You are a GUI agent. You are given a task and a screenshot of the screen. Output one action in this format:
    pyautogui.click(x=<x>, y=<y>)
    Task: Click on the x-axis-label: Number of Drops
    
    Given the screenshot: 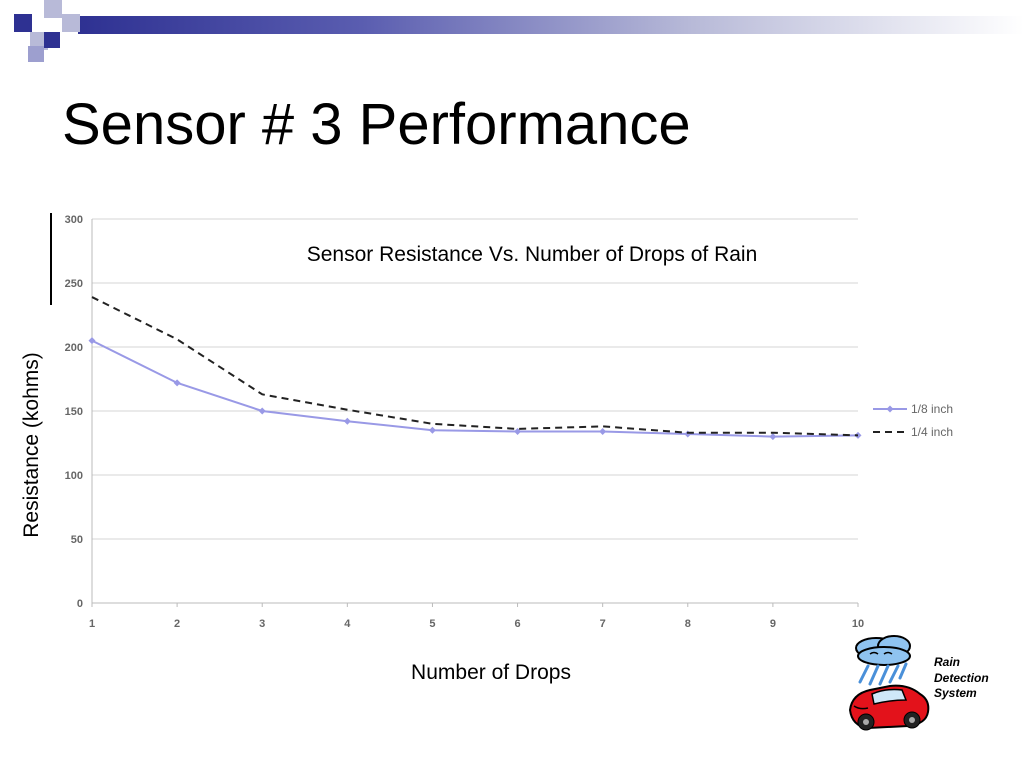 What is the action you would take?
    pyautogui.click(x=491, y=672)
    